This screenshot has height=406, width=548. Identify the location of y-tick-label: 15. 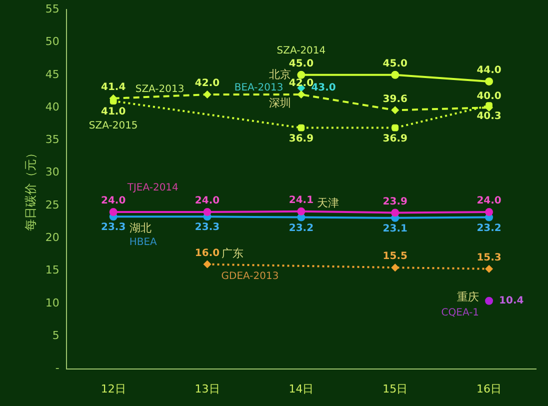
(52, 270).